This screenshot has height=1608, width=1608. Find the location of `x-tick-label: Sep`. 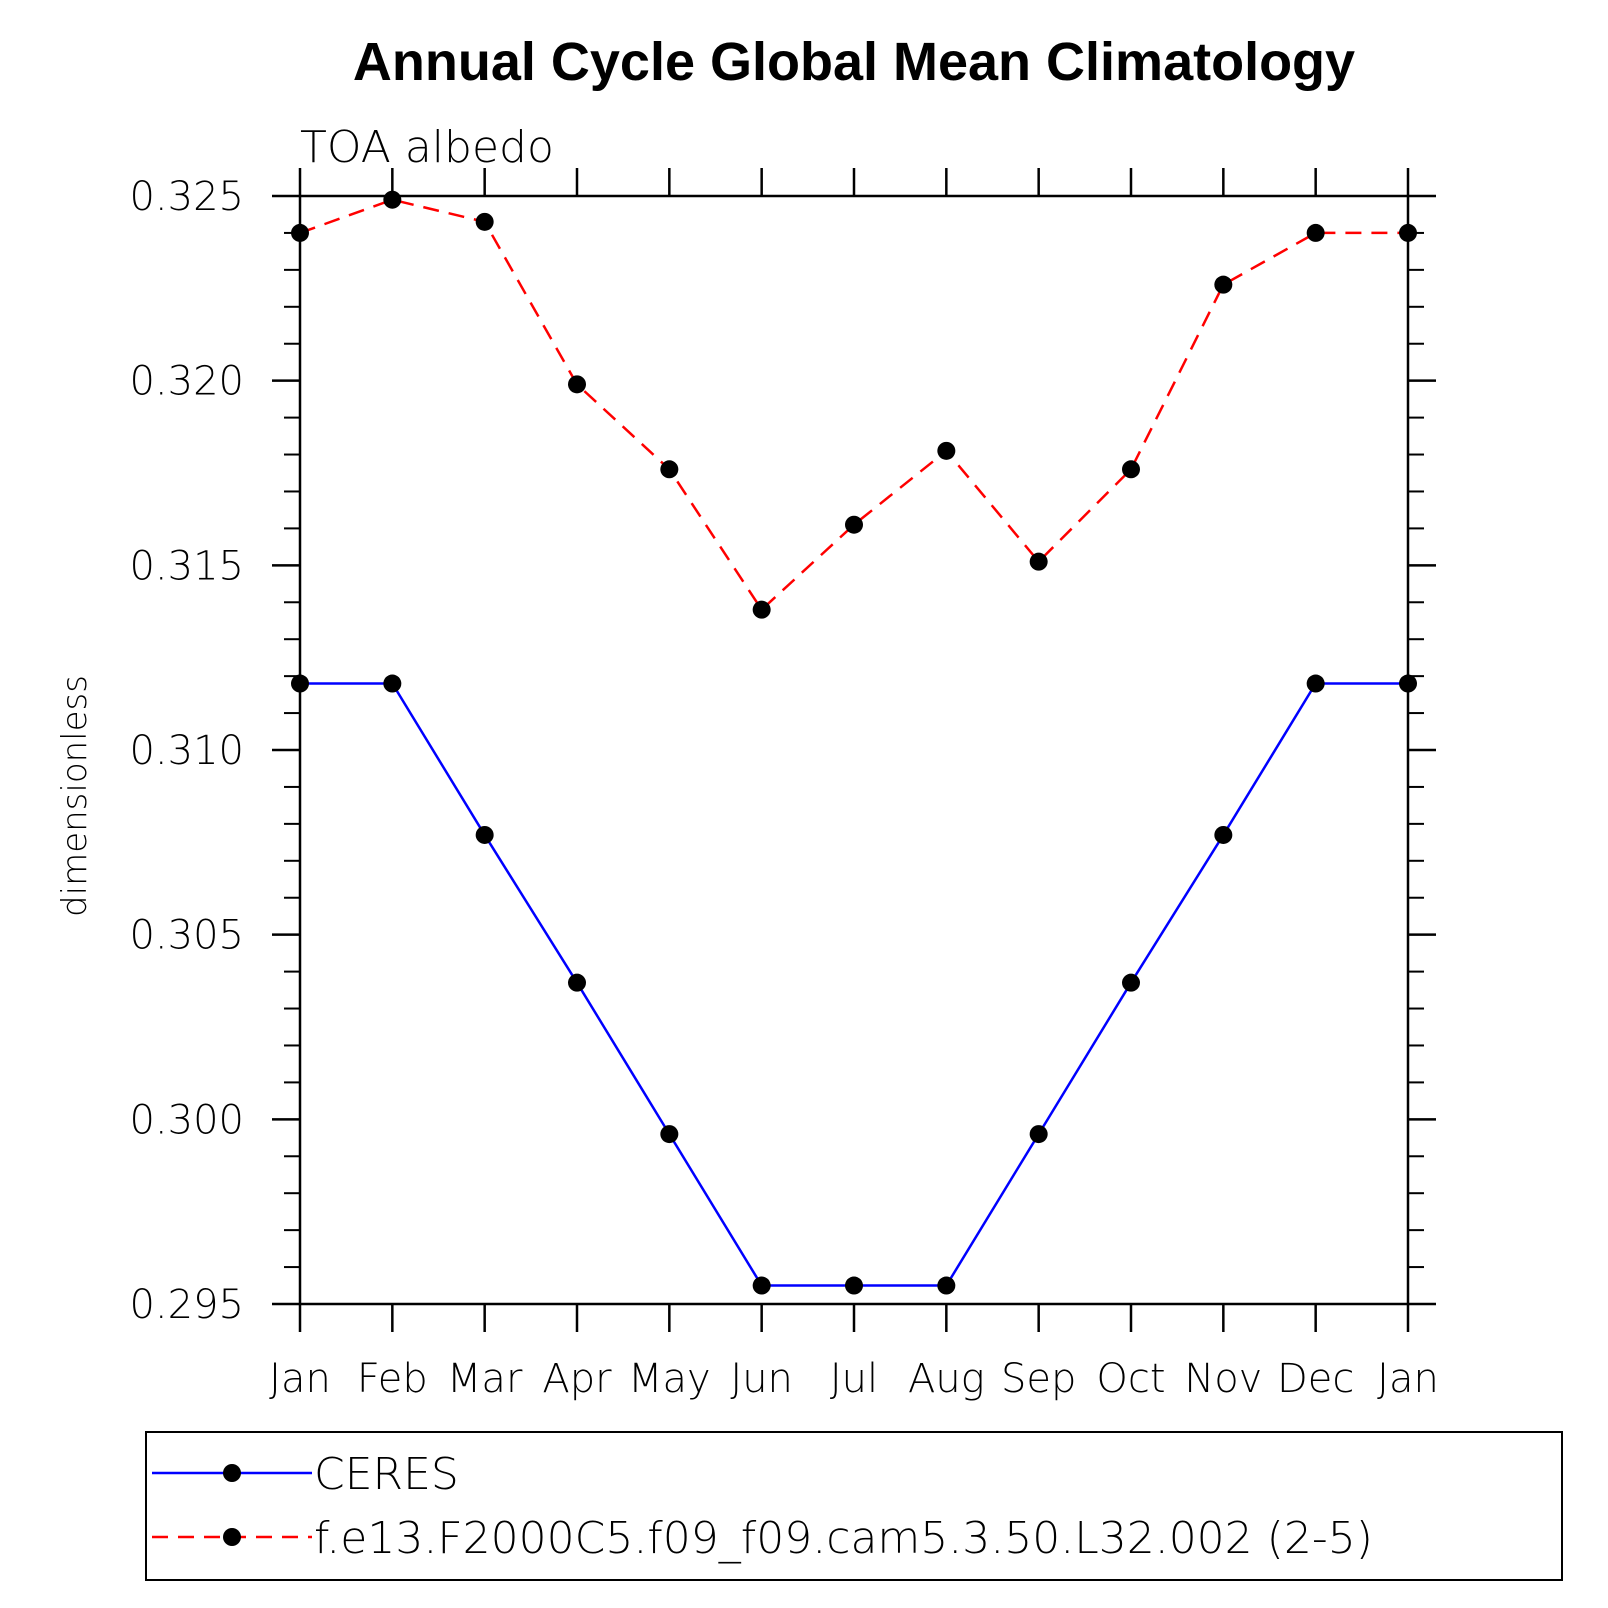

x-tick-label: Sep is located at coordinates (1038, 1379).